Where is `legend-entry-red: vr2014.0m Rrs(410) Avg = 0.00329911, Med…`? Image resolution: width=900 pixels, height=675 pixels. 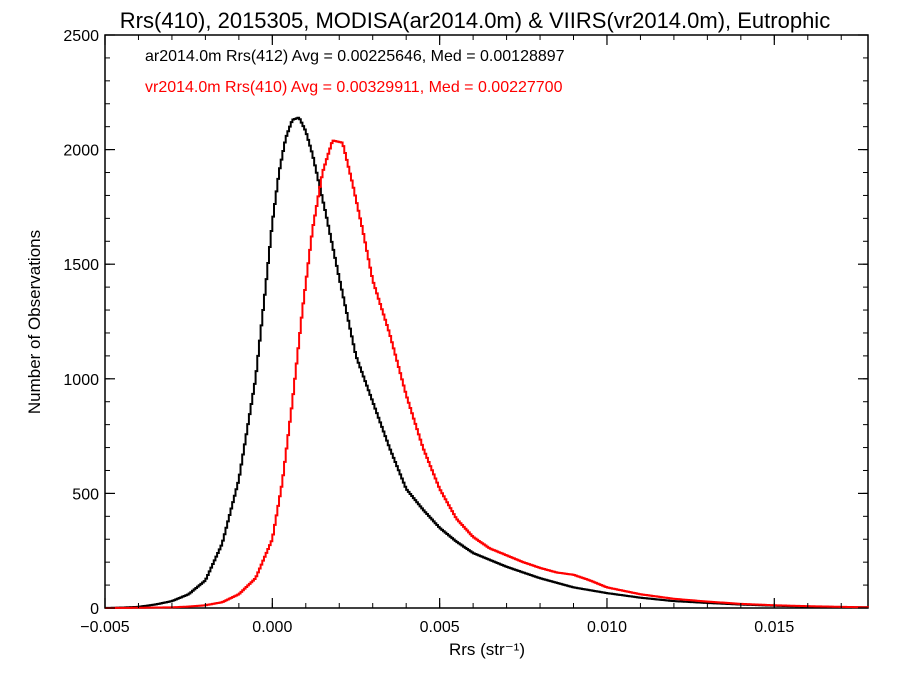
legend-entry-red: vr2014.0m Rrs(410) Avg = 0.00329911, Med… is located at coordinates (354, 87).